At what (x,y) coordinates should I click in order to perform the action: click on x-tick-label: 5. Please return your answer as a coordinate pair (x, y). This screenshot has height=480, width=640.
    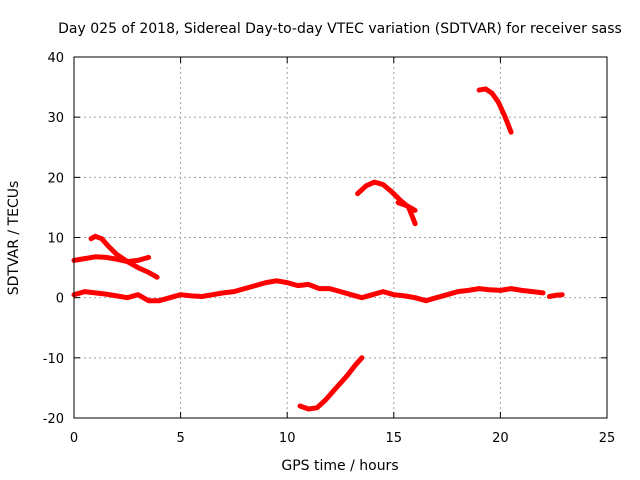
    Looking at the image, I should click on (180, 438).